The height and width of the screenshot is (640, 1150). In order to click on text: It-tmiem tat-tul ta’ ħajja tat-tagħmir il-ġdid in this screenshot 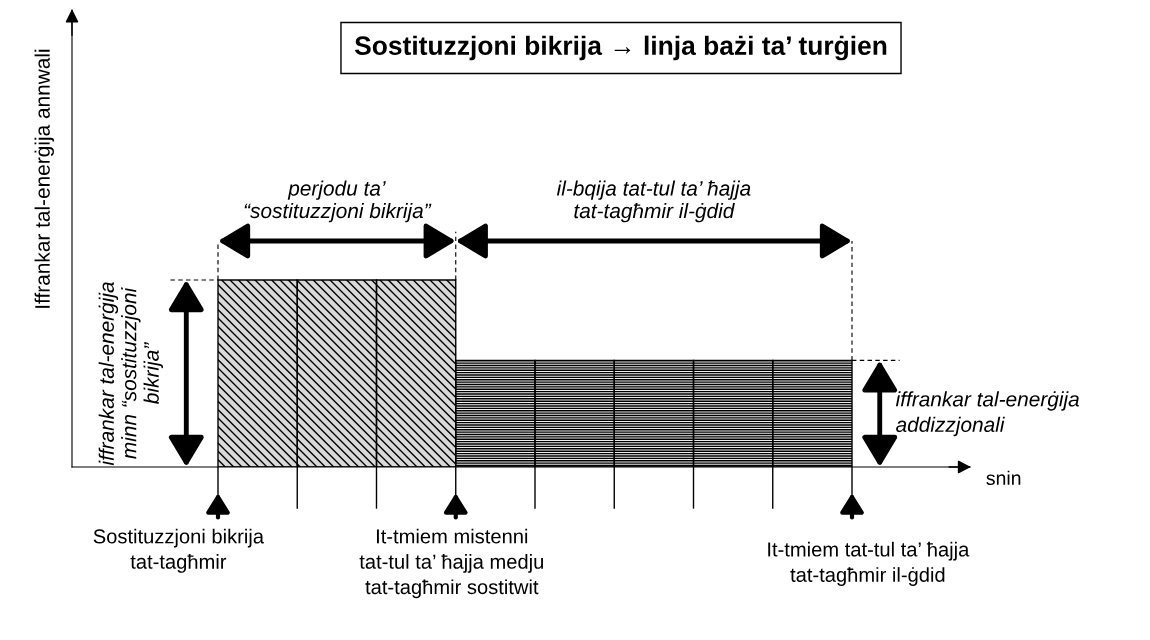, I will do `click(869, 563)`.